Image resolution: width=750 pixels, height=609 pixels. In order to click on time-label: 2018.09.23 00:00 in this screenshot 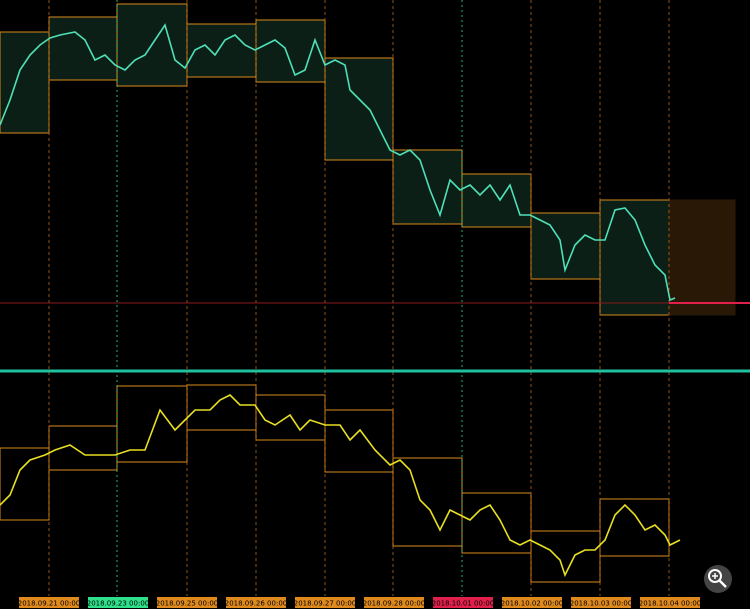, I will do `click(118, 604)`.